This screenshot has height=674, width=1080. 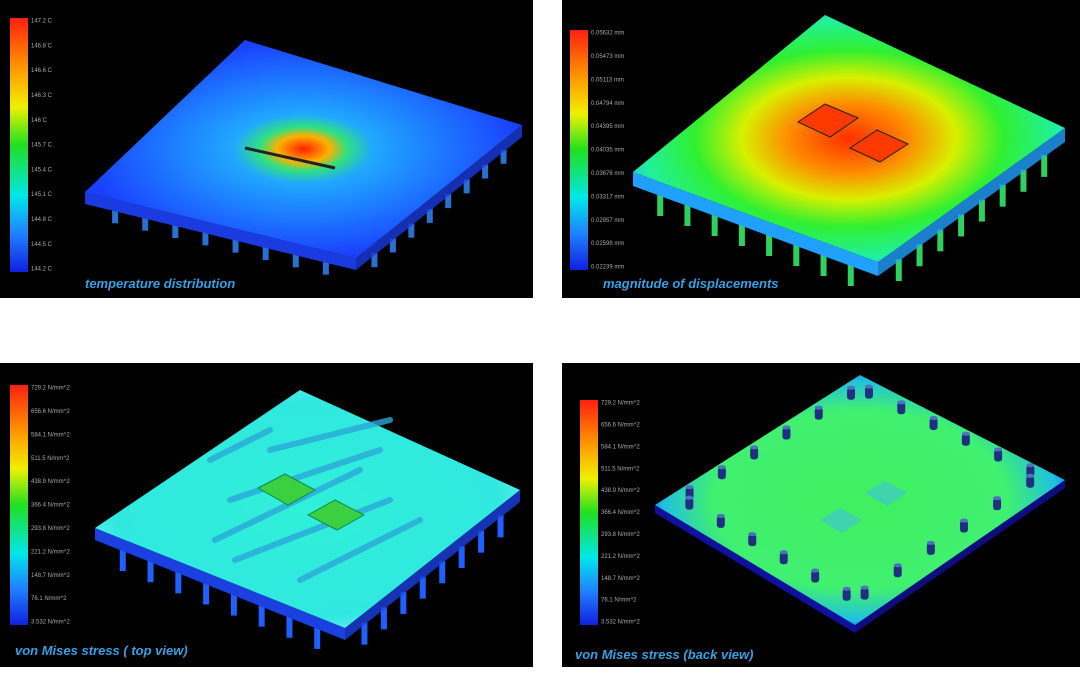 I want to click on legend-label: 0.03317 mm, so click(x=607, y=197).